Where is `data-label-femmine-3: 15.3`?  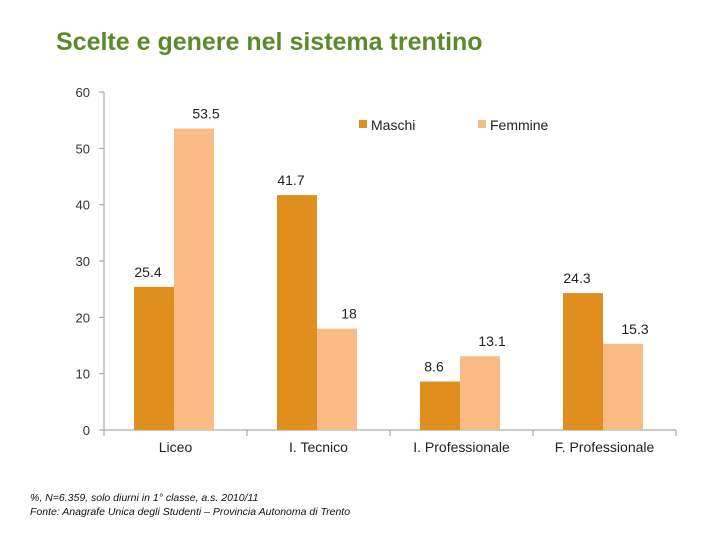
data-label-femmine-3: 15.3 is located at coordinates (634, 329).